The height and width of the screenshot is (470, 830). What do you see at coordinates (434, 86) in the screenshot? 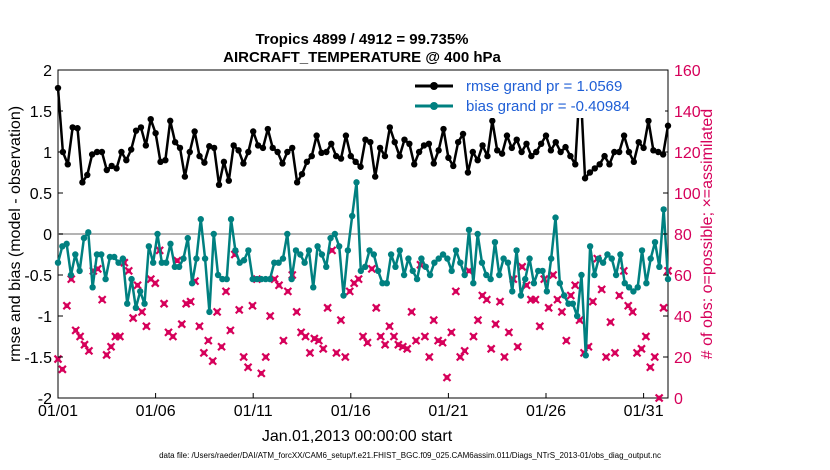
I see `legend-rmse-marker` at bounding box center [434, 86].